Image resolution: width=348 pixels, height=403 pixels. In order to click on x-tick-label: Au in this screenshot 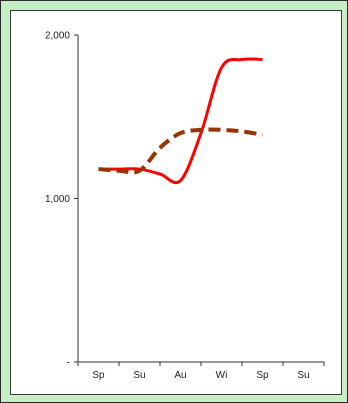, I will do `click(180, 375)`.